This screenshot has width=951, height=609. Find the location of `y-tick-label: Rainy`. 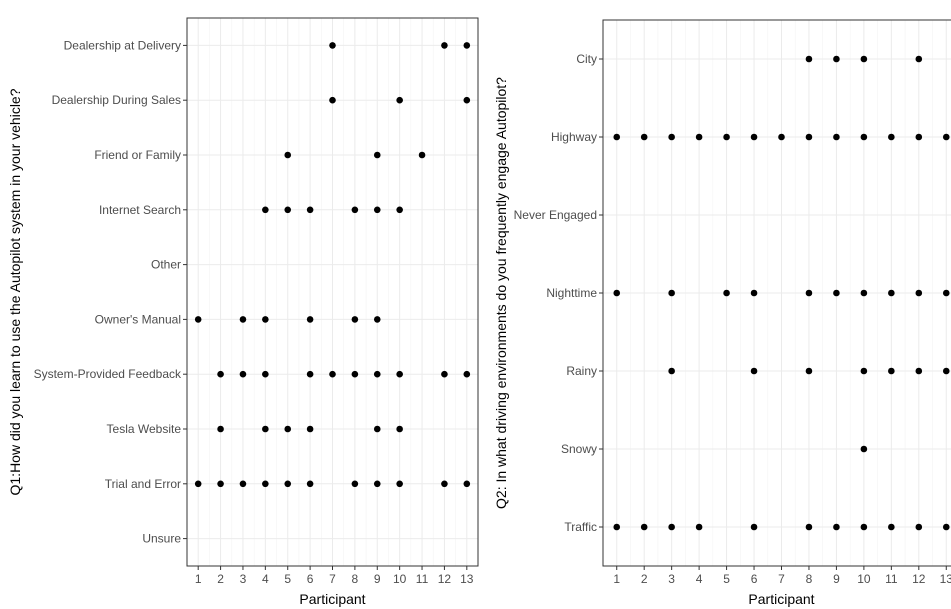

y-tick-label: Rainy is located at coordinates (581, 371).